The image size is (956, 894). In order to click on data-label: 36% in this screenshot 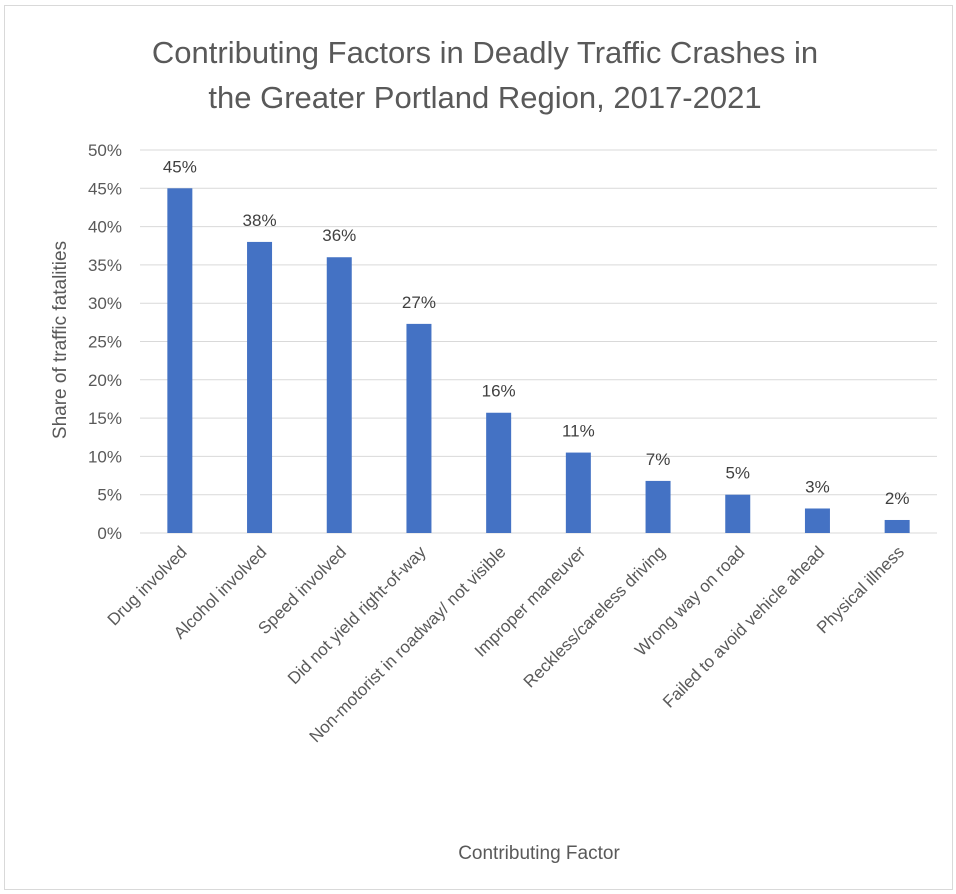, I will do `click(339, 235)`.